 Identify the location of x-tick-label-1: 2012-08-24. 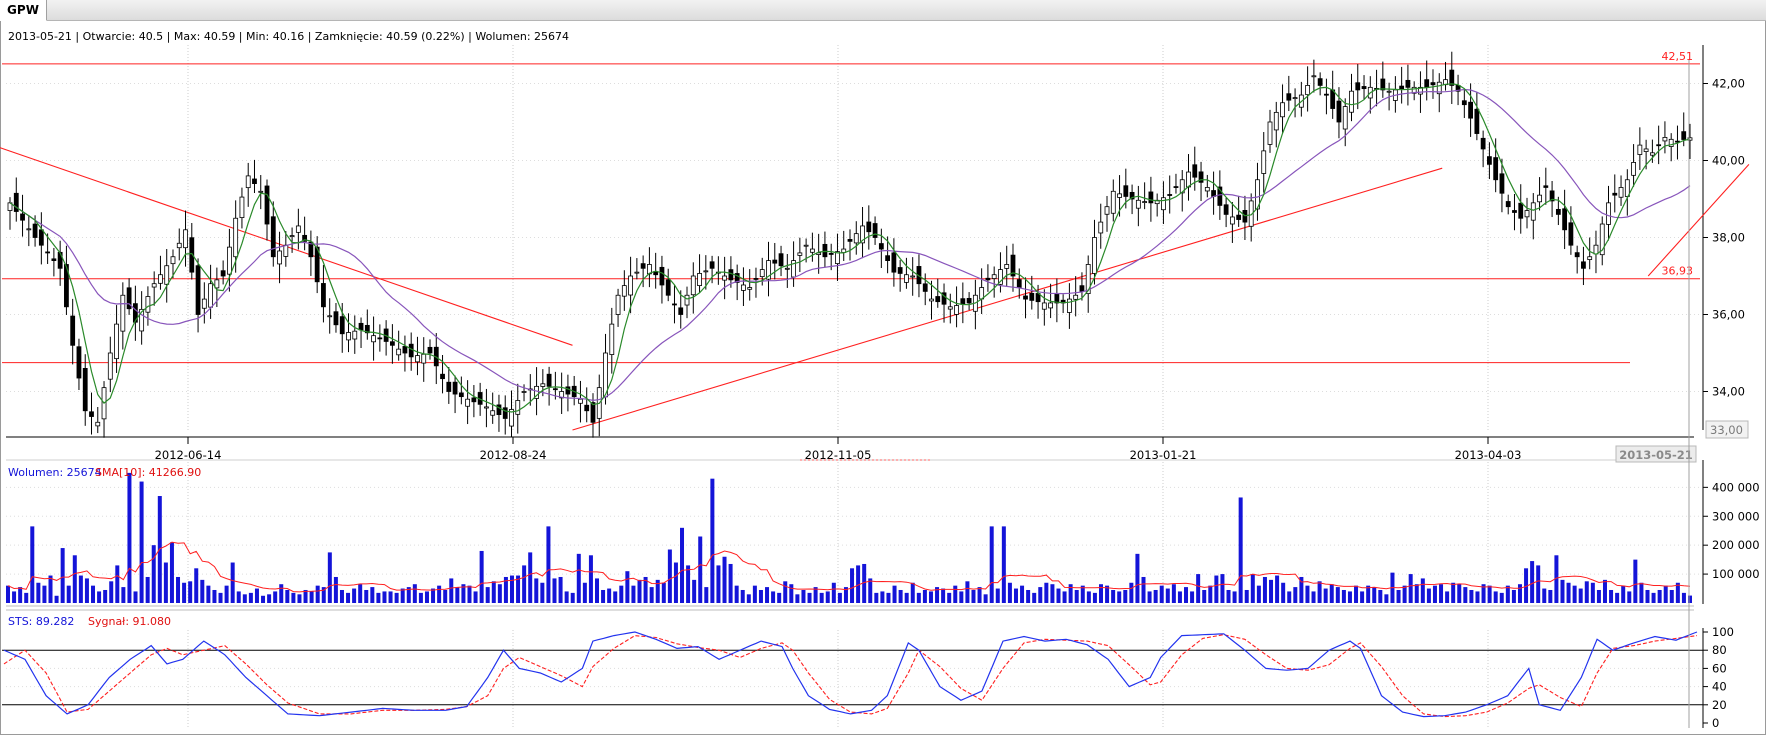
(513, 455).